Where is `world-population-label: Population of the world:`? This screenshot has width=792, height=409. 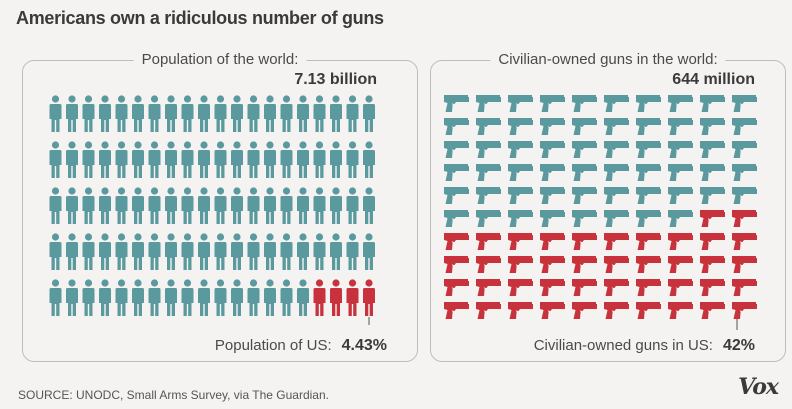 world-population-label: Population of the world: is located at coordinates (220, 59).